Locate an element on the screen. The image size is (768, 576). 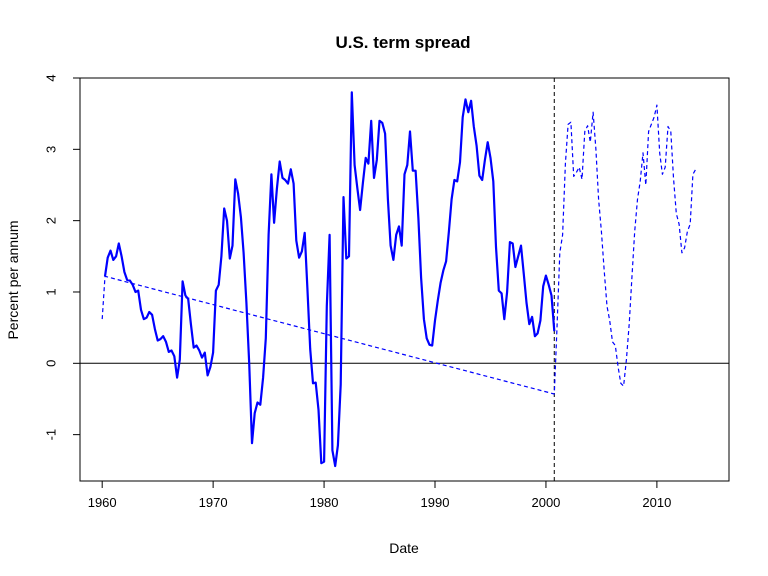
y-tick-label: 1 is located at coordinates (50, 291).